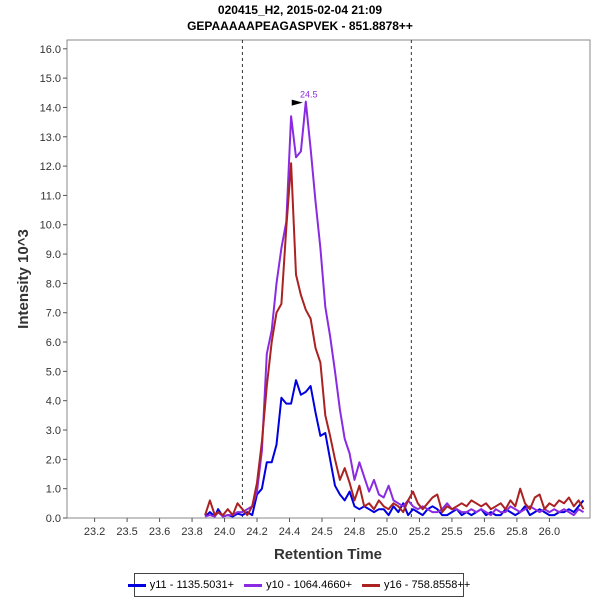 Image resolution: width=600 pixels, height=600 pixels. I want to click on legend-label-y16: y16 - 758.8558++, so click(427, 585).